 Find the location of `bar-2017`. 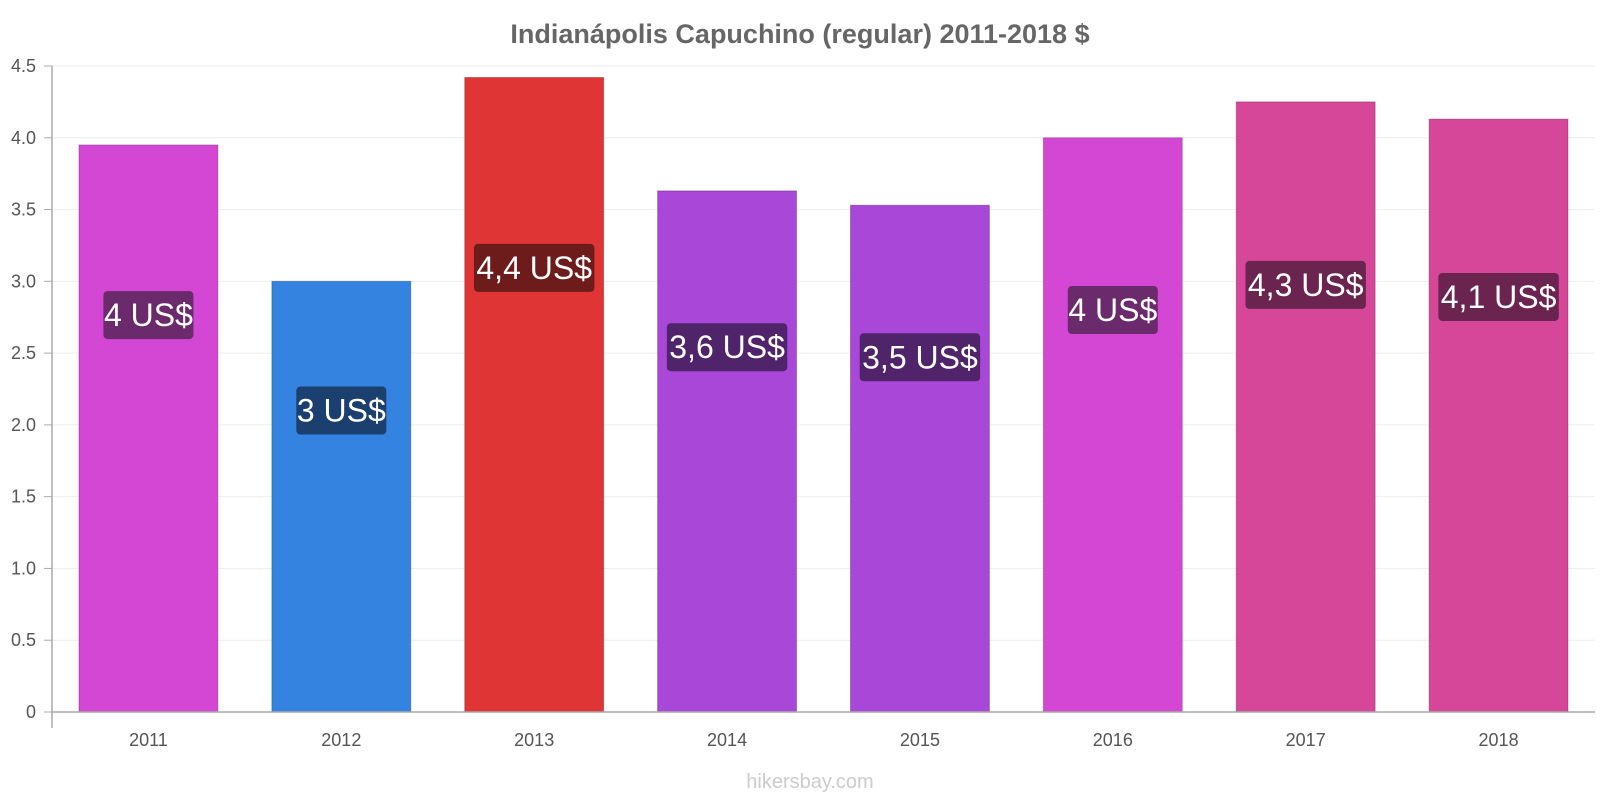

bar-2017 is located at coordinates (1305, 407).